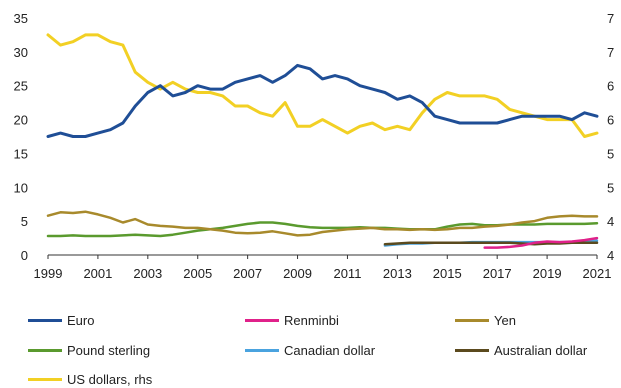  I want to click on legend-item-australian-dollar: Australian dollar, so click(521, 350).